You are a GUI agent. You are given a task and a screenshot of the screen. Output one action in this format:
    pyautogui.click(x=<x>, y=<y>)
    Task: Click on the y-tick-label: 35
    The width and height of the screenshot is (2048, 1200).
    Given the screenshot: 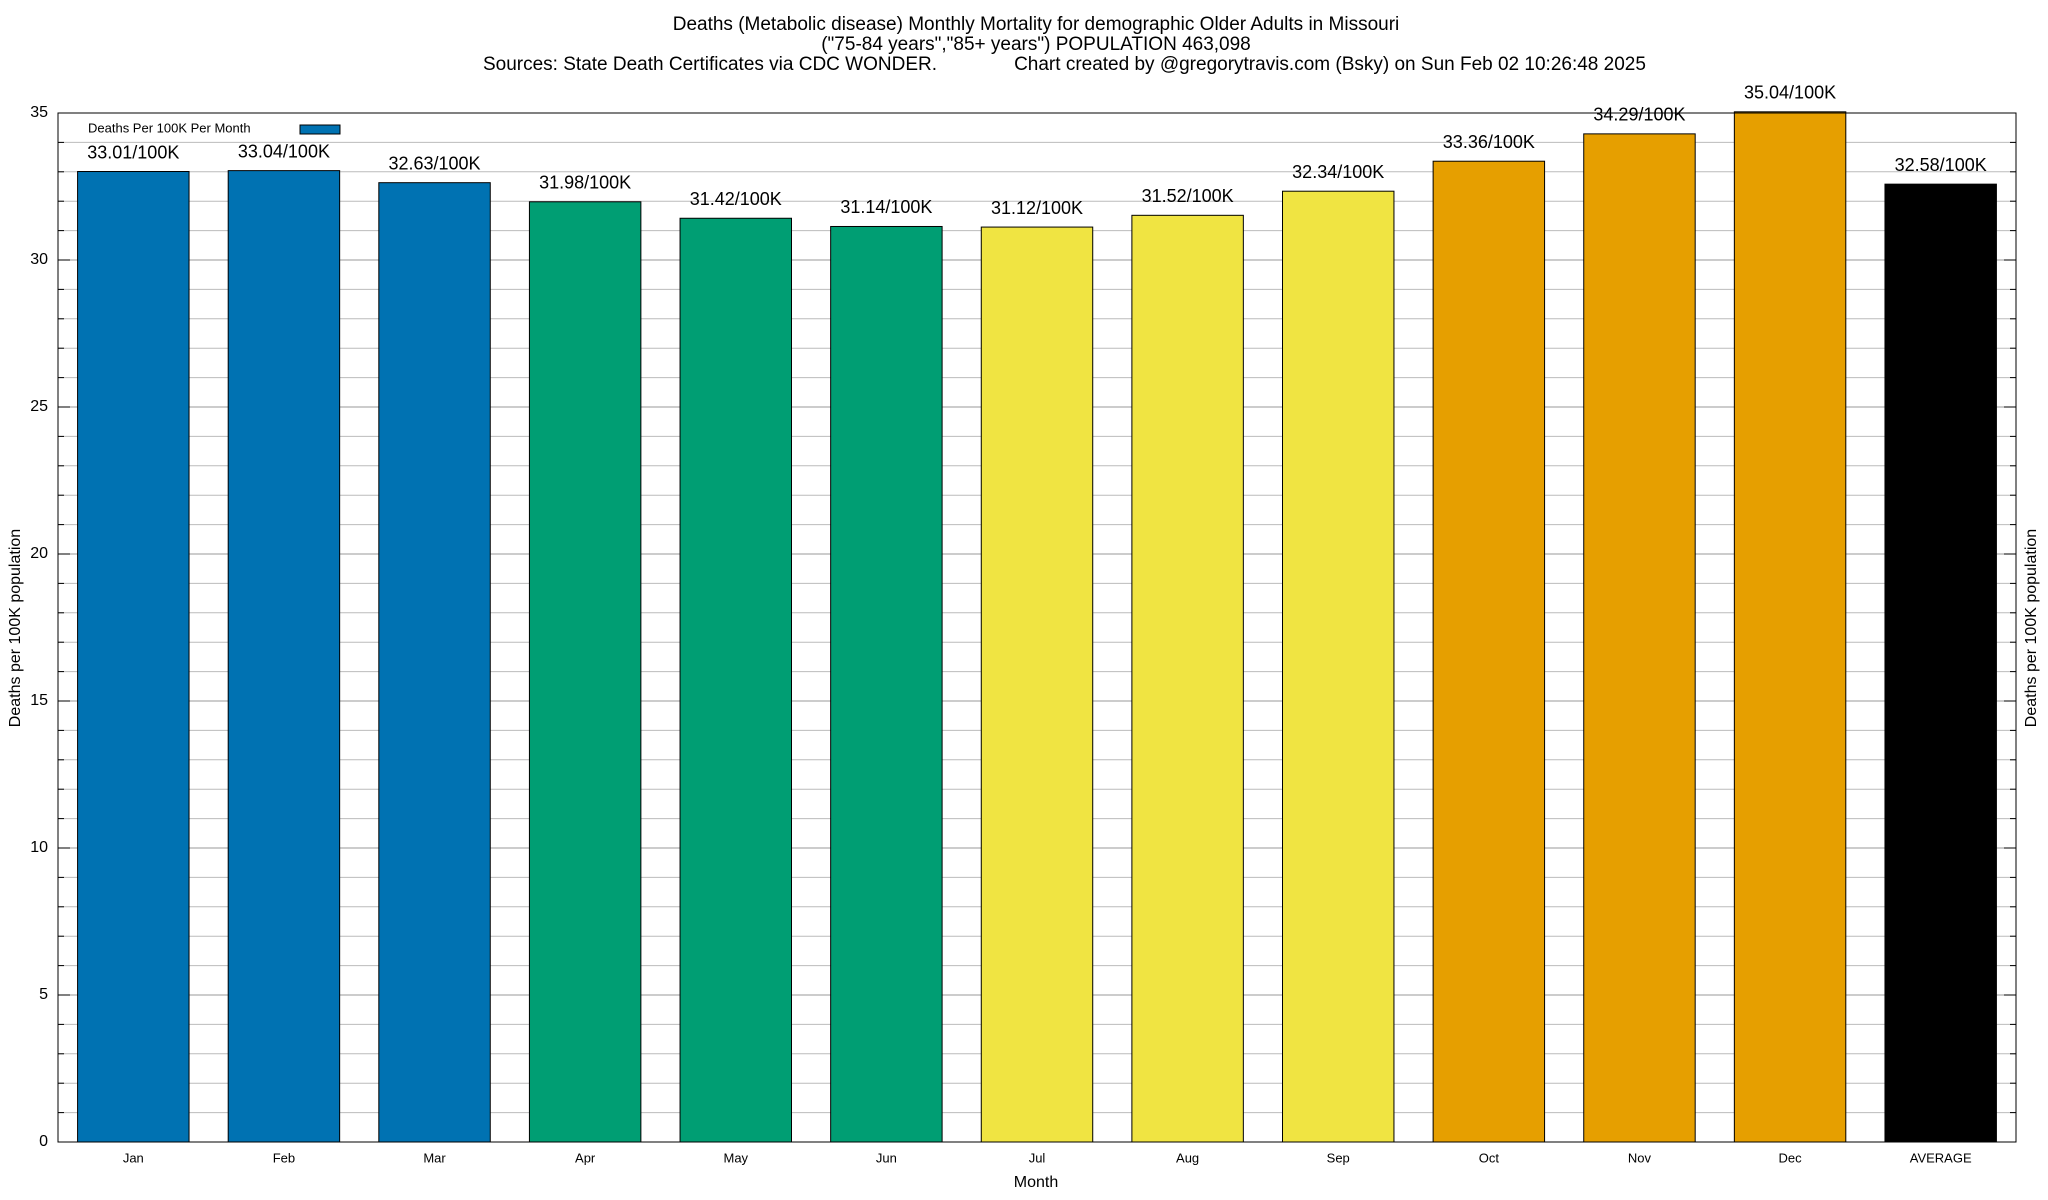 What is the action you would take?
    pyautogui.click(x=39, y=112)
    